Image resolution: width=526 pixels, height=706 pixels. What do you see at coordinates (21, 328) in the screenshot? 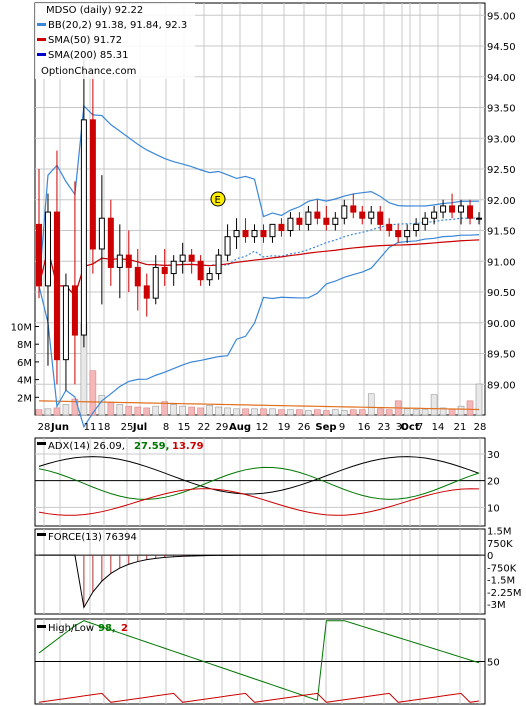
I see `volume-tick-label: 10M` at bounding box center [21, 328].